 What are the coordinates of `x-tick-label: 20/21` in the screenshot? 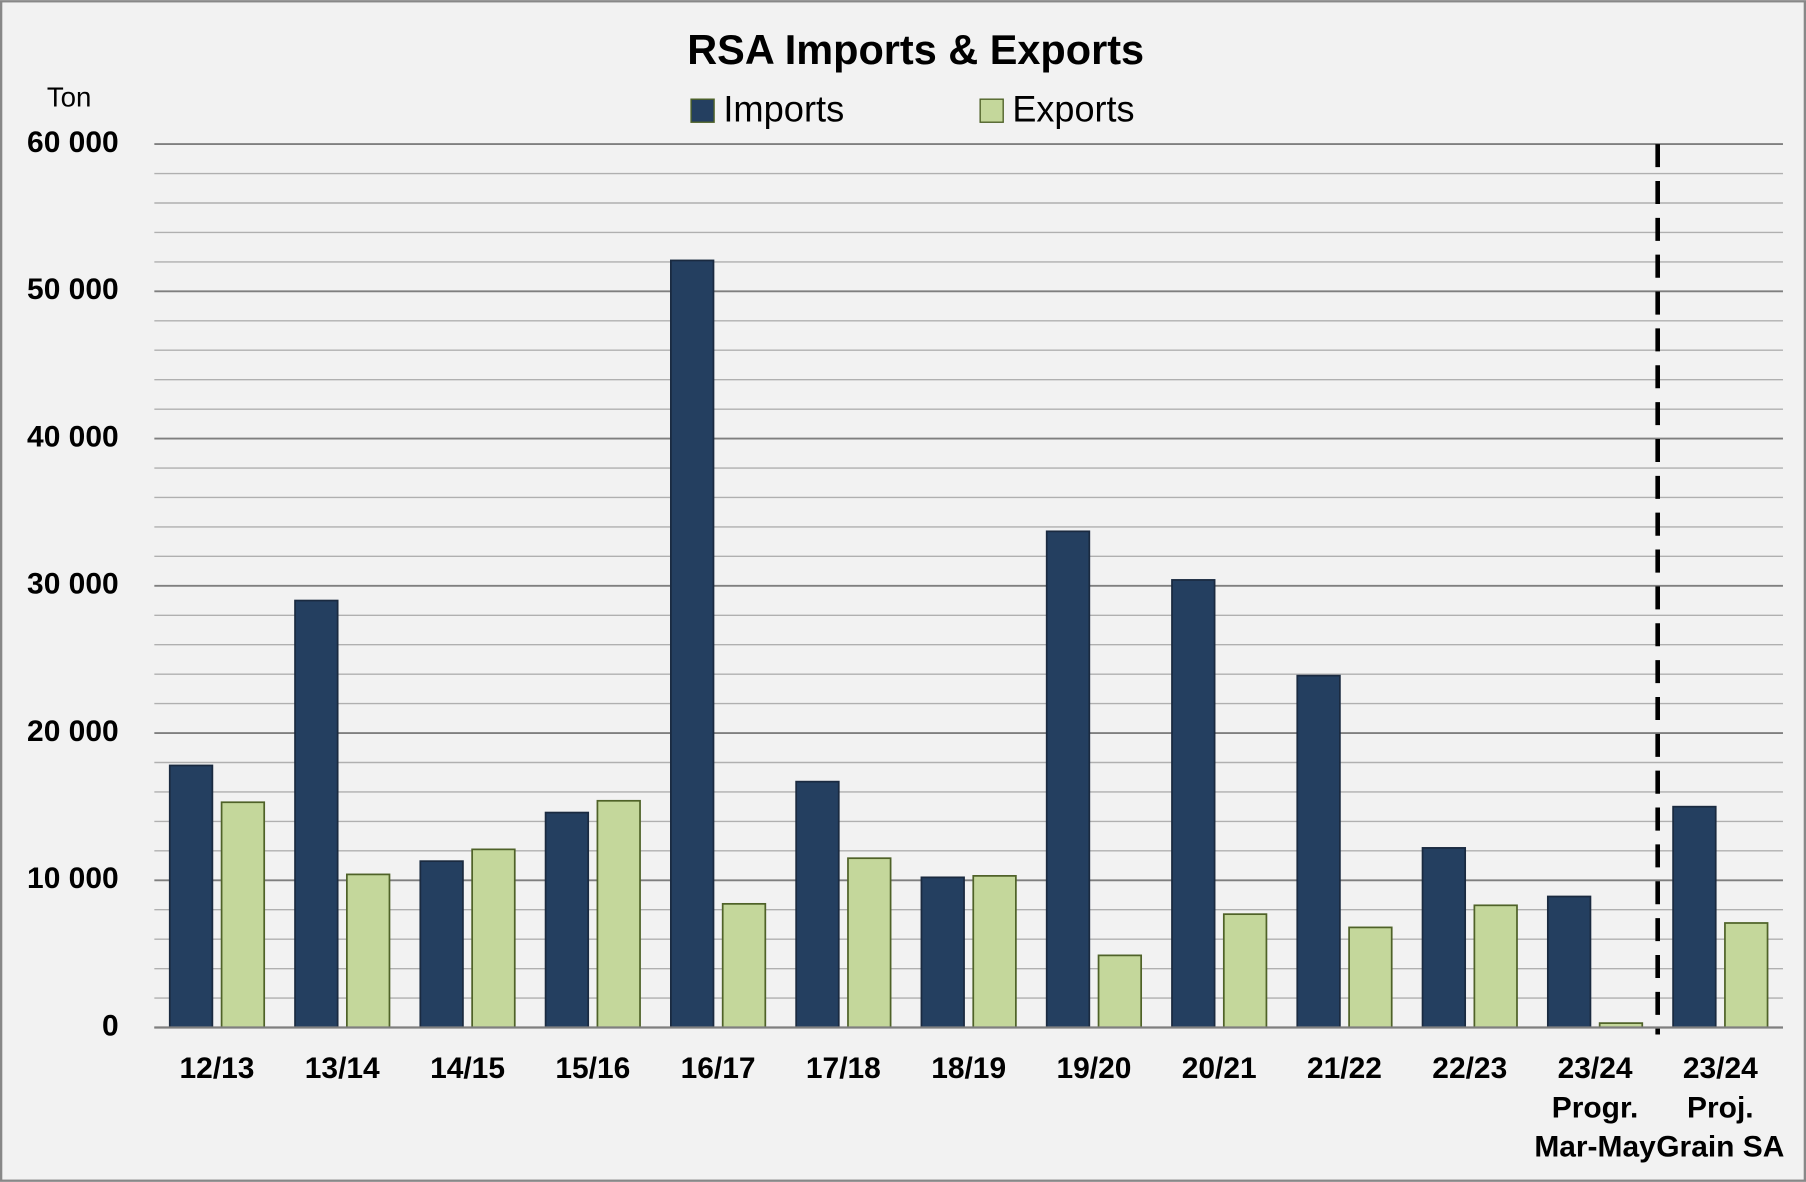 It's located at (1219, 1068).